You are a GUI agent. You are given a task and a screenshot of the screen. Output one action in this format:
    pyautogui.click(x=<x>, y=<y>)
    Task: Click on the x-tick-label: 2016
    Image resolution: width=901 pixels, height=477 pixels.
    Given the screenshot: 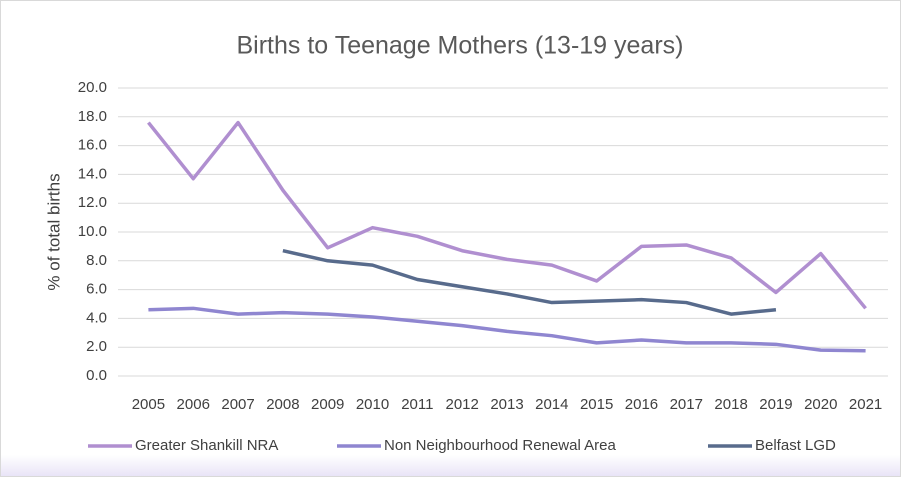 What is the action you would take?
    pyautogui.click(x=641, y=404)
    